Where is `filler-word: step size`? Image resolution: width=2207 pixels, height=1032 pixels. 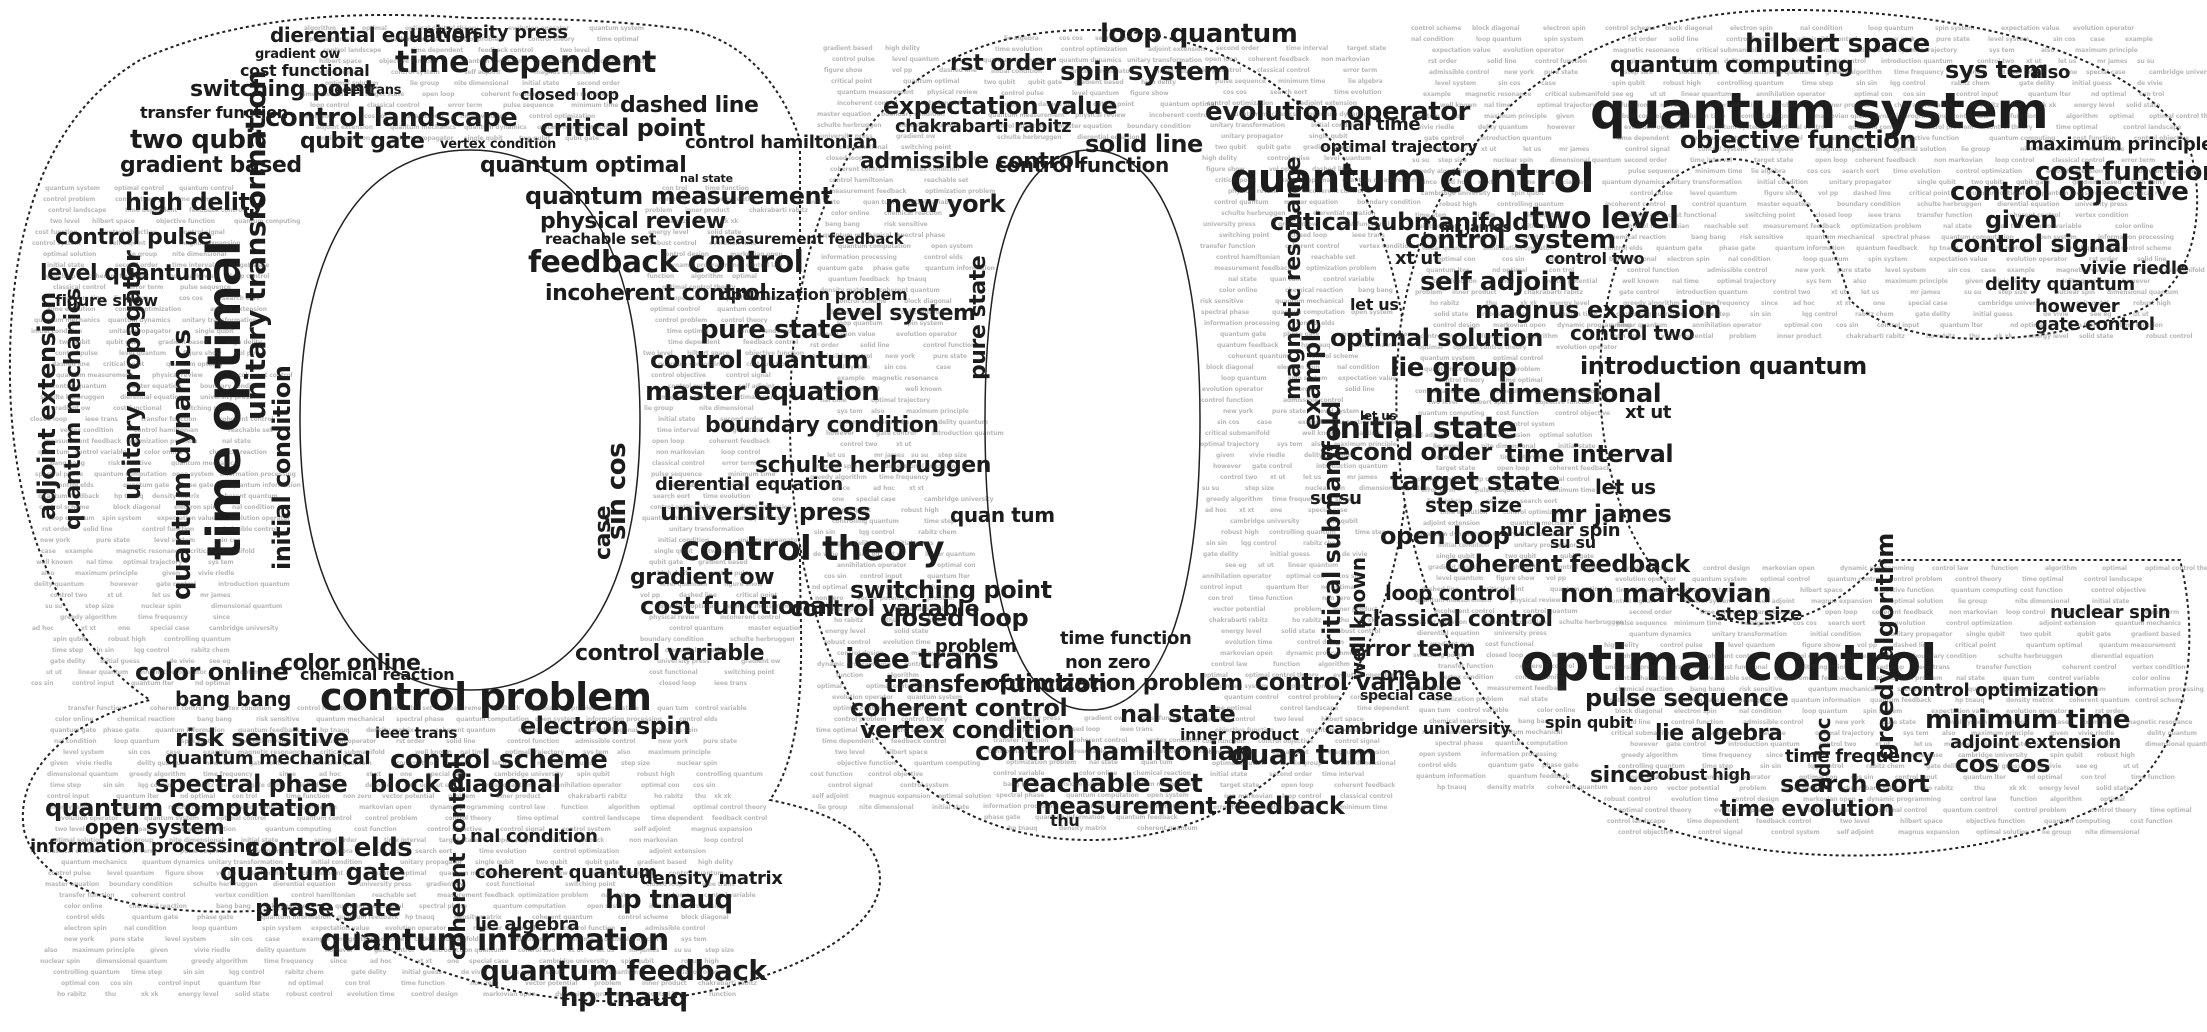
filler-word: step size is located at coordinates (99, 606).